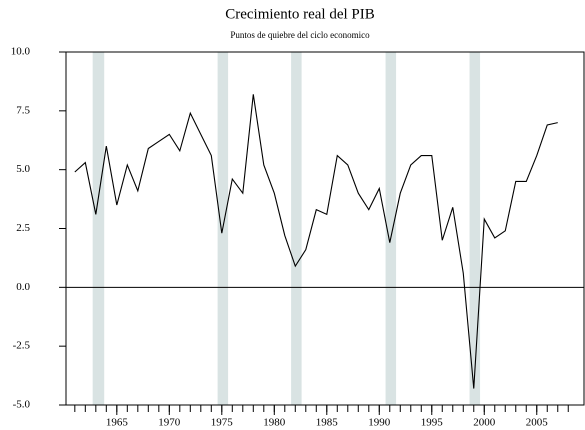 Image resolution: width=585 pixels, height=430 pixels. What do you see at coordinates (300, 35) in the screenshot?
I see `chart-subtitle: Puntos de quiebre del ciclo economico` at bounding box center [300, 35].